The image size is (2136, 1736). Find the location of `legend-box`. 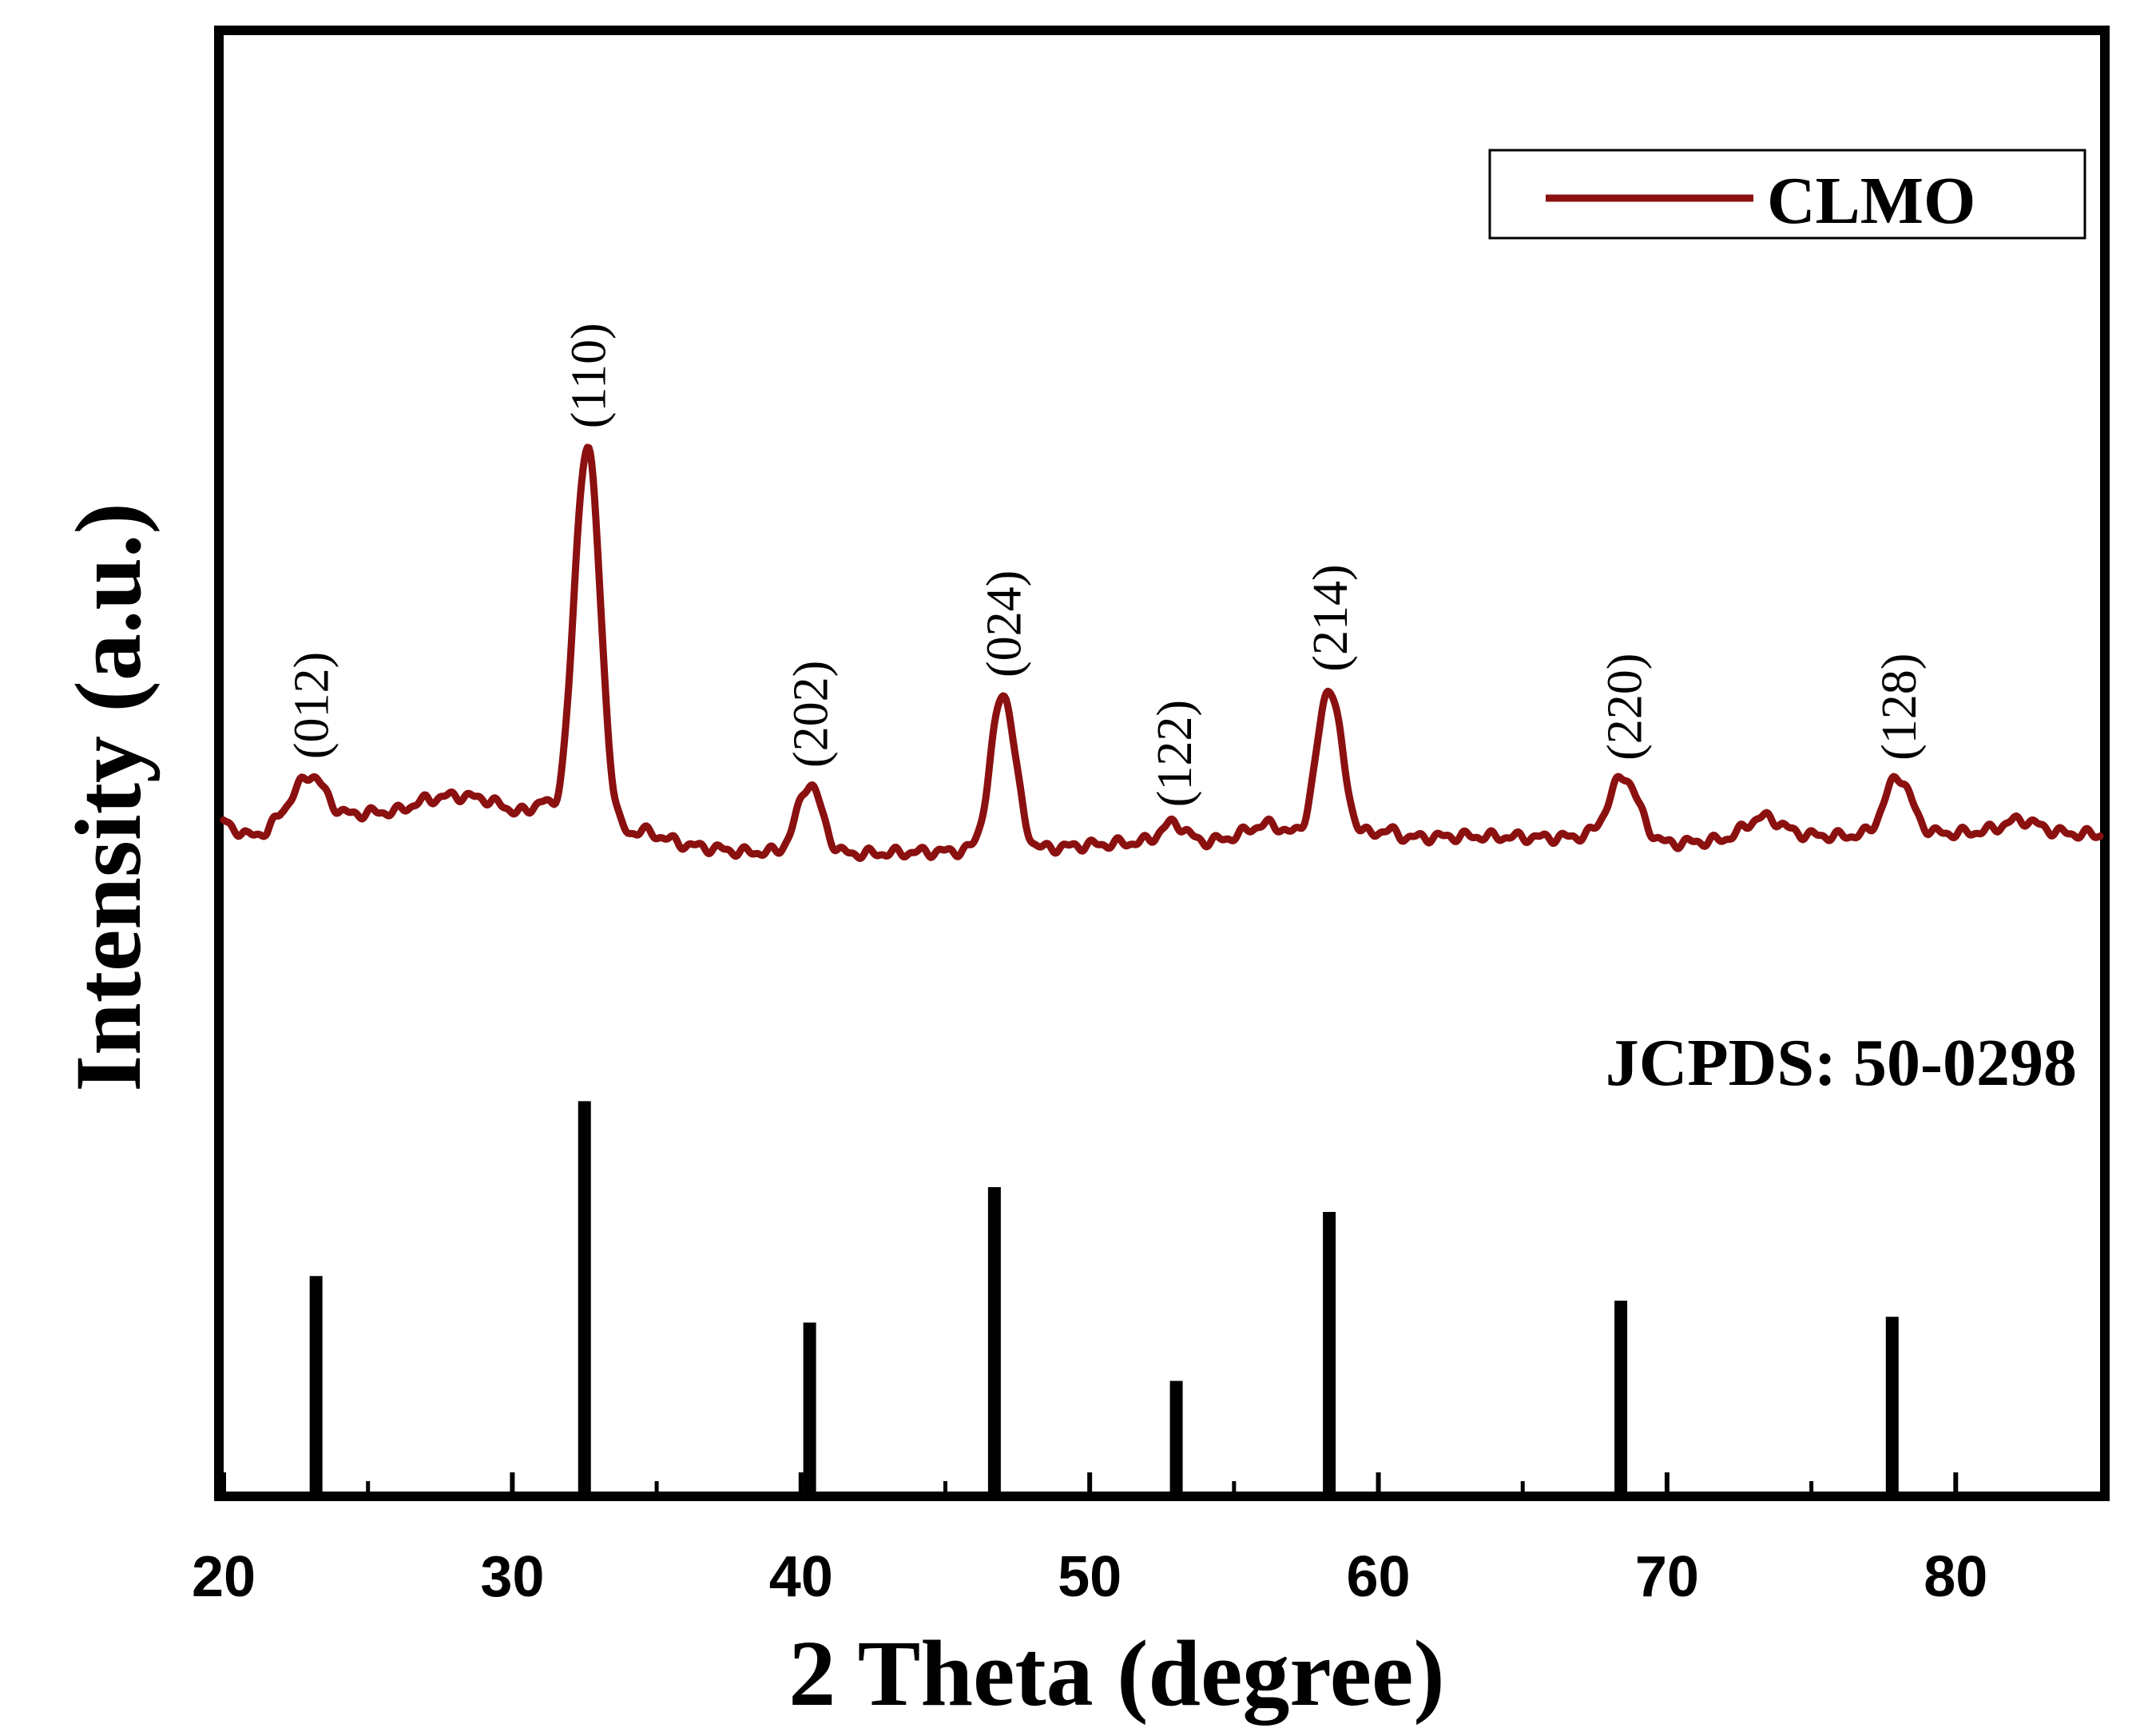

legend-box is located at coordinates (1787, 194).